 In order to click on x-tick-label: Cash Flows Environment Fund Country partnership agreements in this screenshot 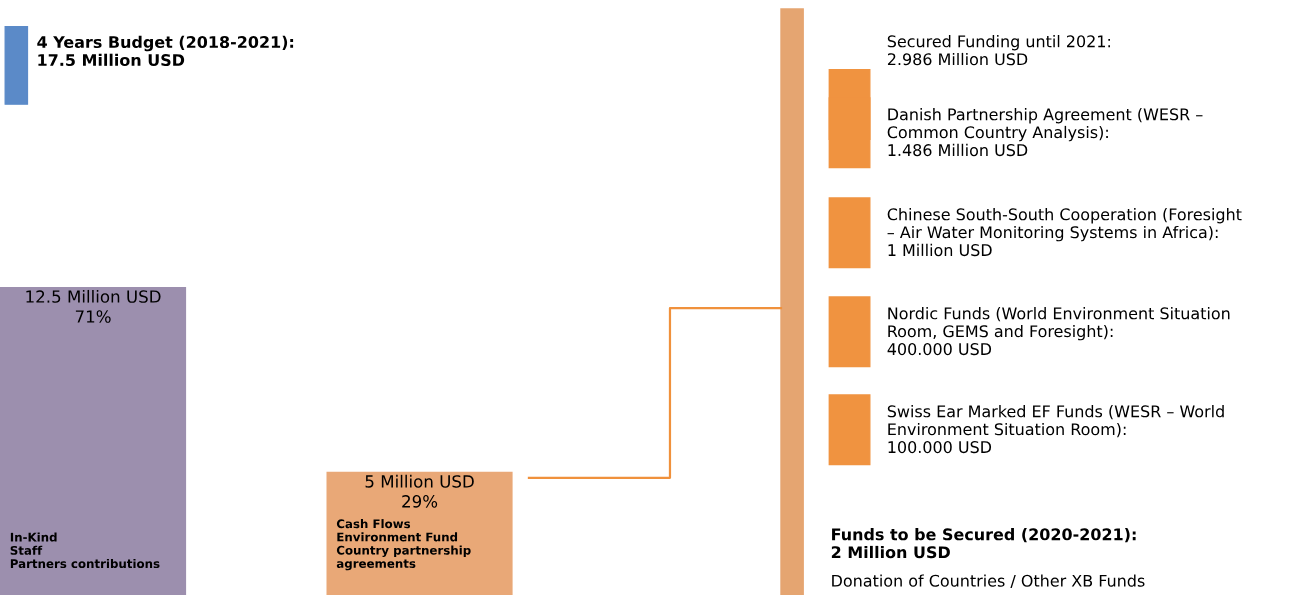, I will do `click(403, 545)`.